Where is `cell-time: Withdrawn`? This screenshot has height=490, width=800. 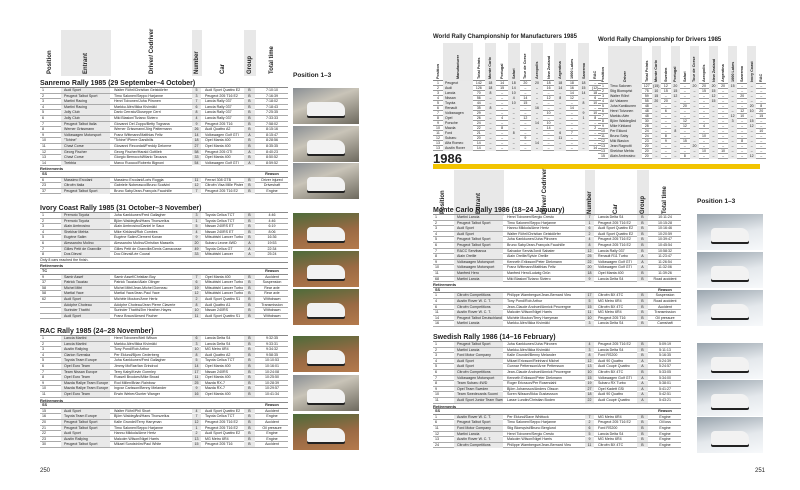 cell-time: Withdrawn is located at coordinates (272, 315).